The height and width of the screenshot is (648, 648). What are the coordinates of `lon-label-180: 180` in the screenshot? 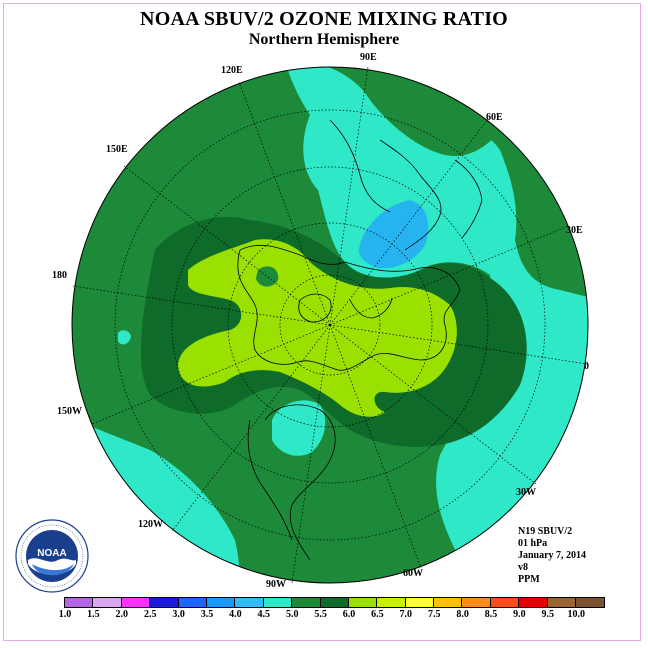 It's located at (59, 275).